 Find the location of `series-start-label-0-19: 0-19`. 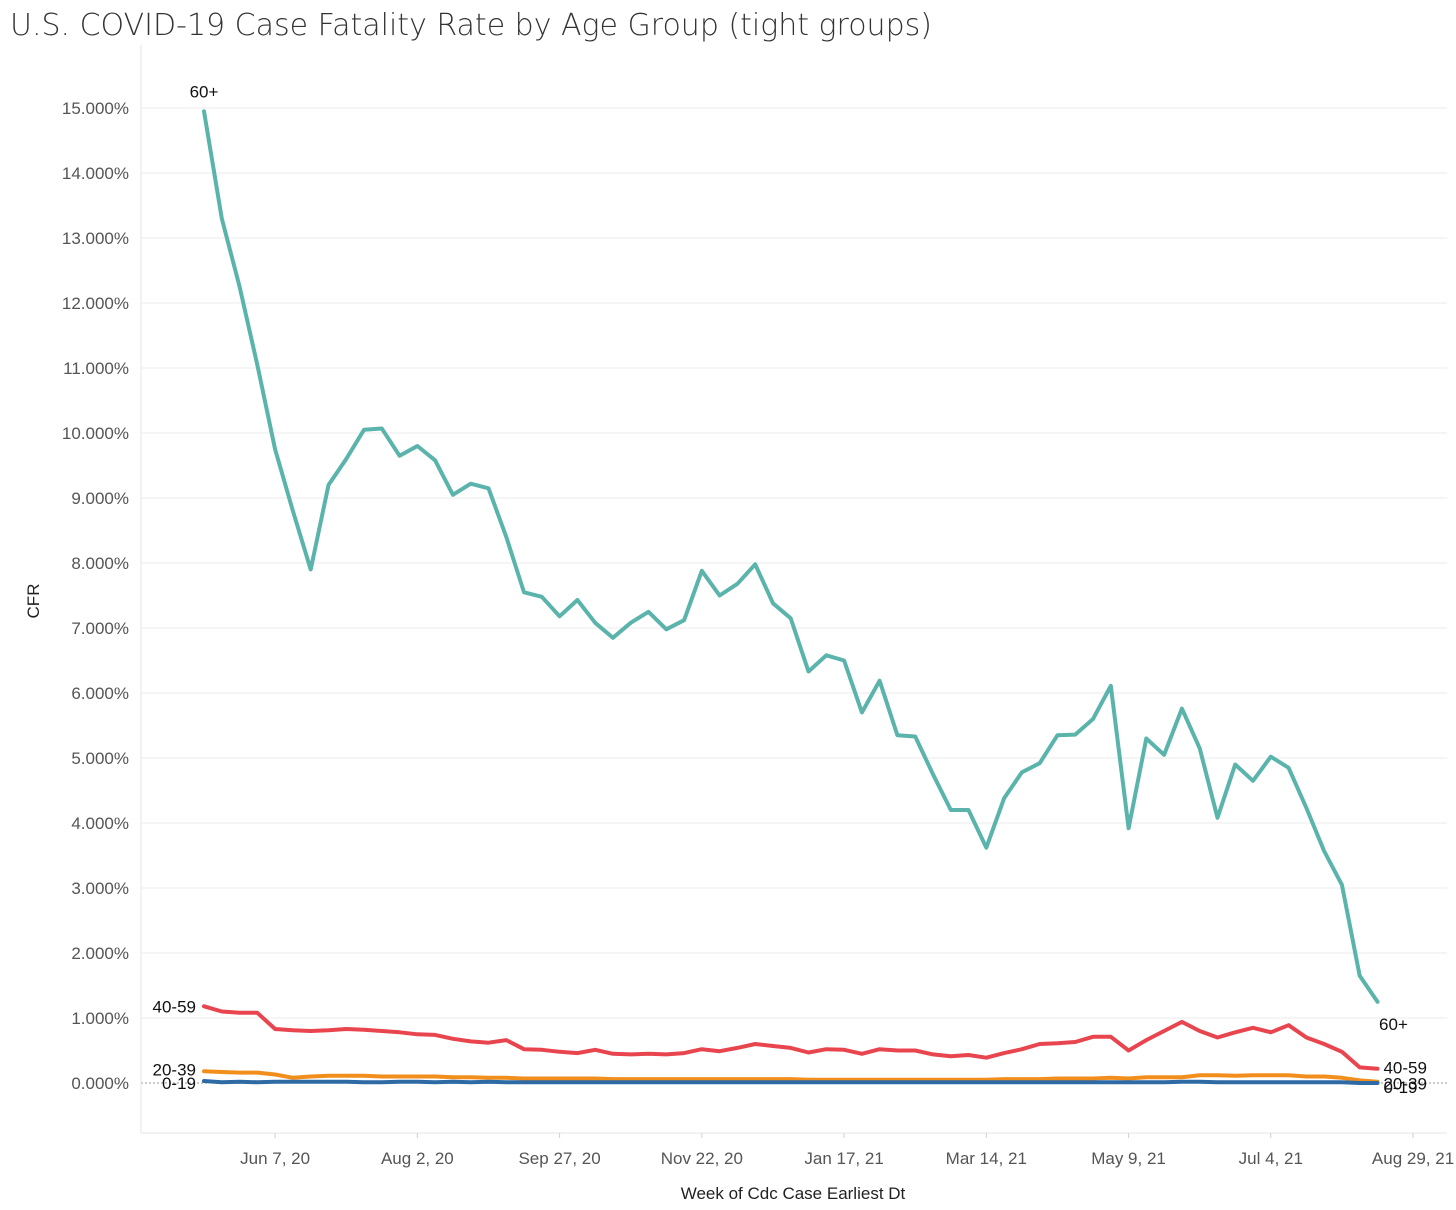

series-start-label-0-19: 0-19 is located at coordinates (179, 1083).